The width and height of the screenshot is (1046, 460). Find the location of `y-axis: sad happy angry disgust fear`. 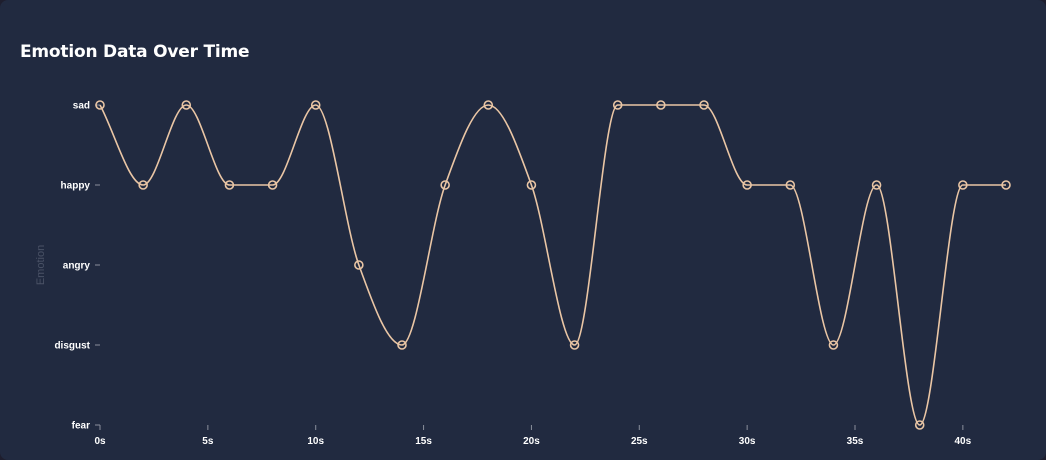

y-axis: sad happy angry disgust fear is located at coordinates (77, 266).